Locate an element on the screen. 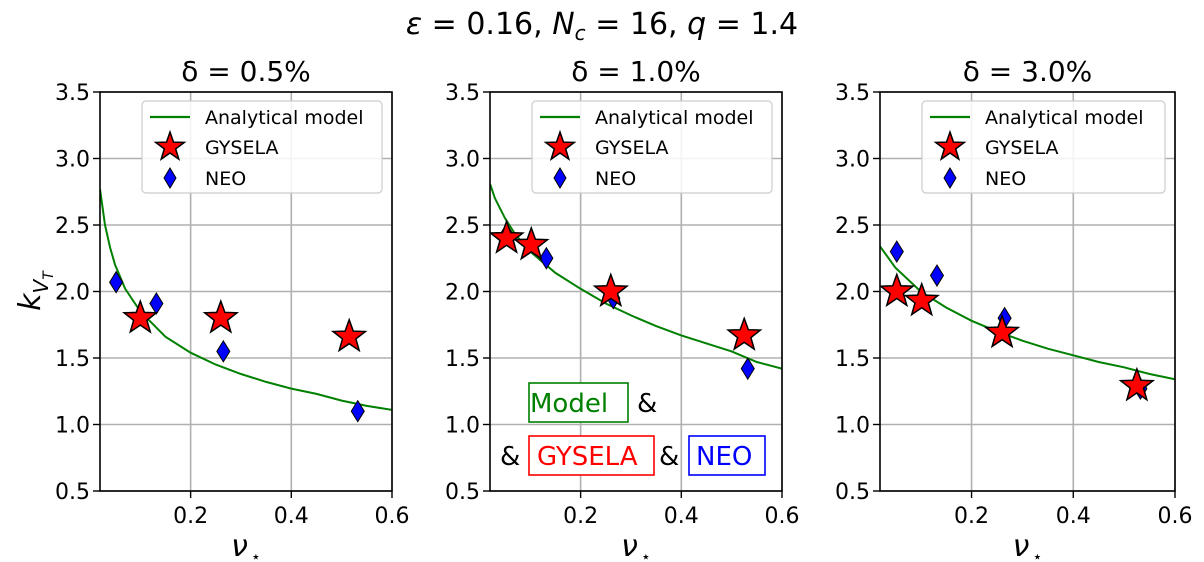 This screenshot has width=1204, height=562. subplot-title: δ = 3.0% is located at coordinates (1028, 71).